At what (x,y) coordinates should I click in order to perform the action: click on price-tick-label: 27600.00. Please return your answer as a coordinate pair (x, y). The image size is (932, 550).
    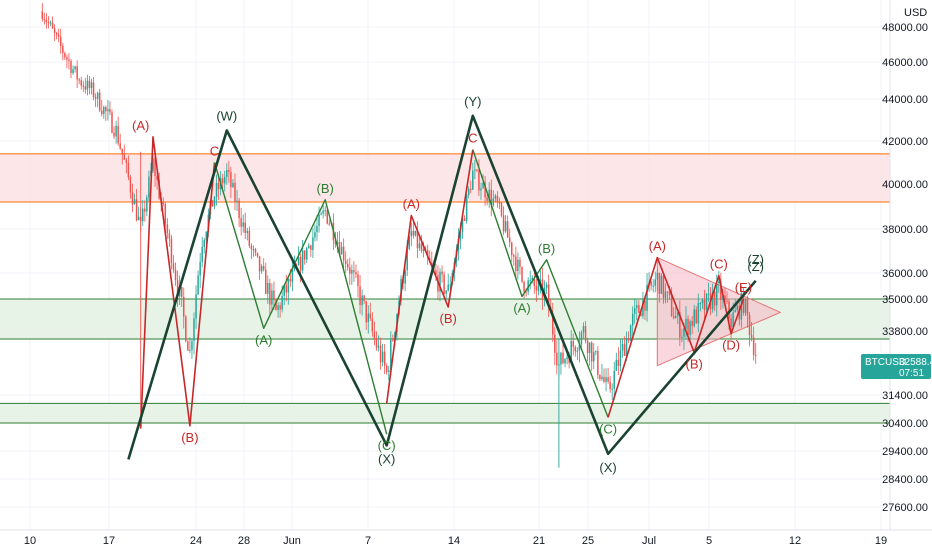
    Looking at the image, I should click on (905, 508).